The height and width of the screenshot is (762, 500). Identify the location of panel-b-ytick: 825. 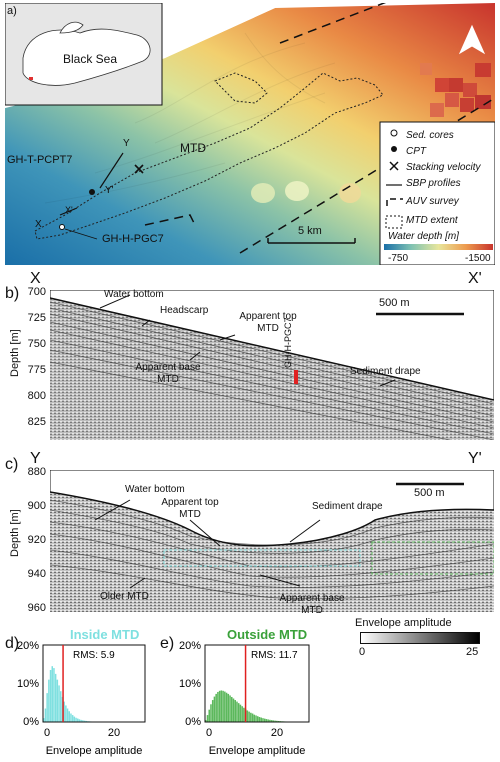
(36, 422).